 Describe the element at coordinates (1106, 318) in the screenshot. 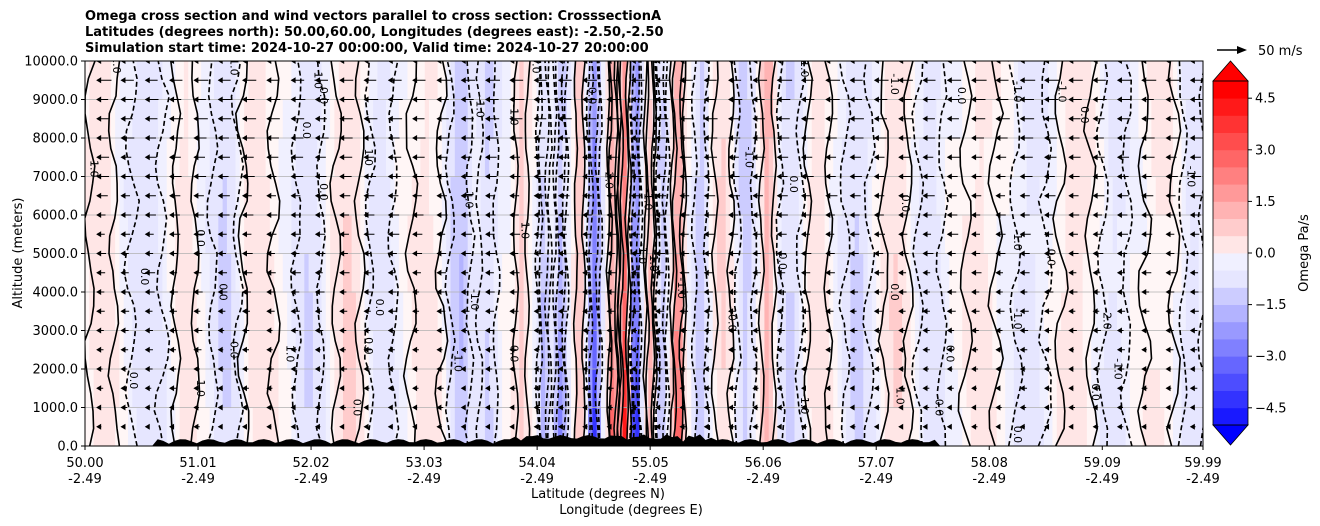

I see `contour-label: -2.0` at that location.